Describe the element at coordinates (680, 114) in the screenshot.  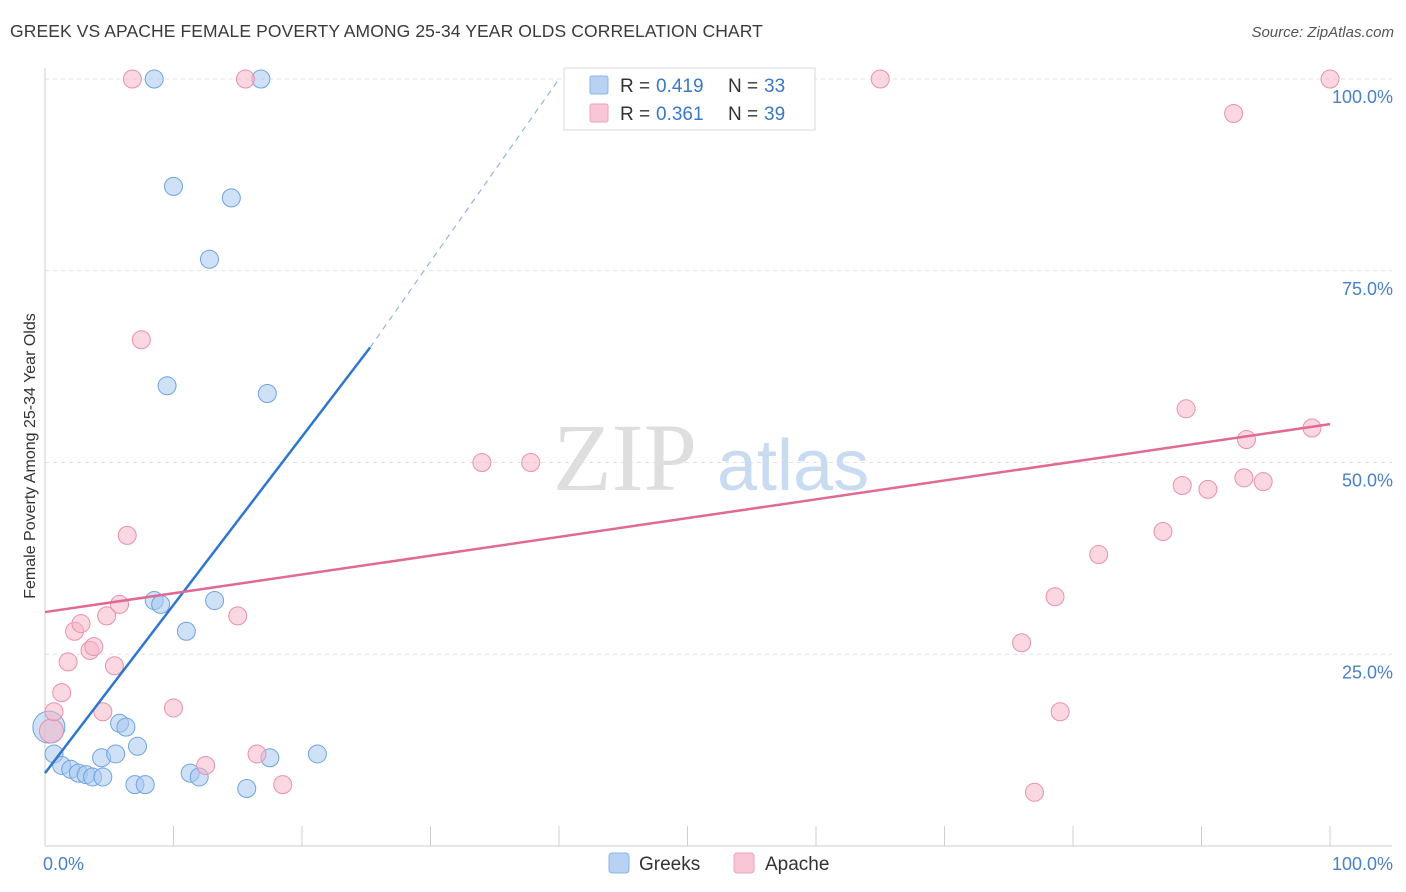
I see `legend-r-value-apache: 0.361` at that location.